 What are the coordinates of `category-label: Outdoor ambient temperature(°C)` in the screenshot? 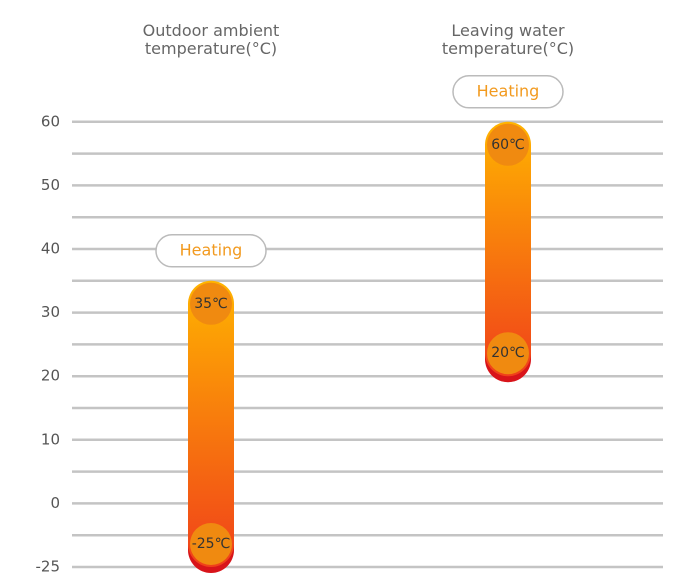 It's located at (211, 39).